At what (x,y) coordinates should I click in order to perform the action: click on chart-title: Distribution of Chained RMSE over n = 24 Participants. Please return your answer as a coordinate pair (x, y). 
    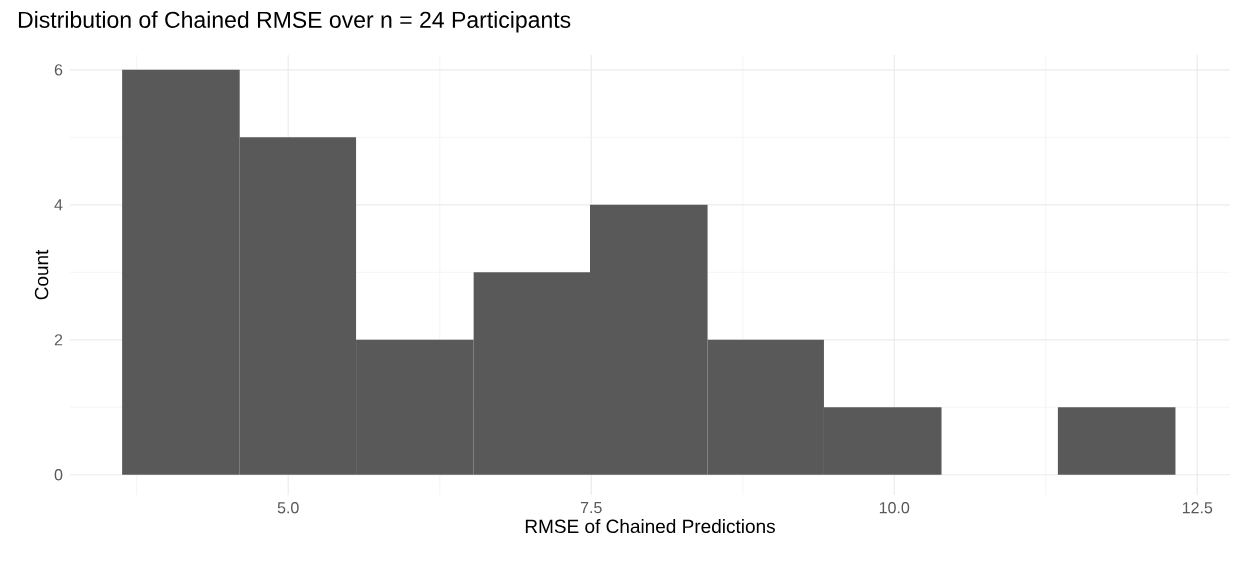
    Looking at the image, I should click on (294, 22).